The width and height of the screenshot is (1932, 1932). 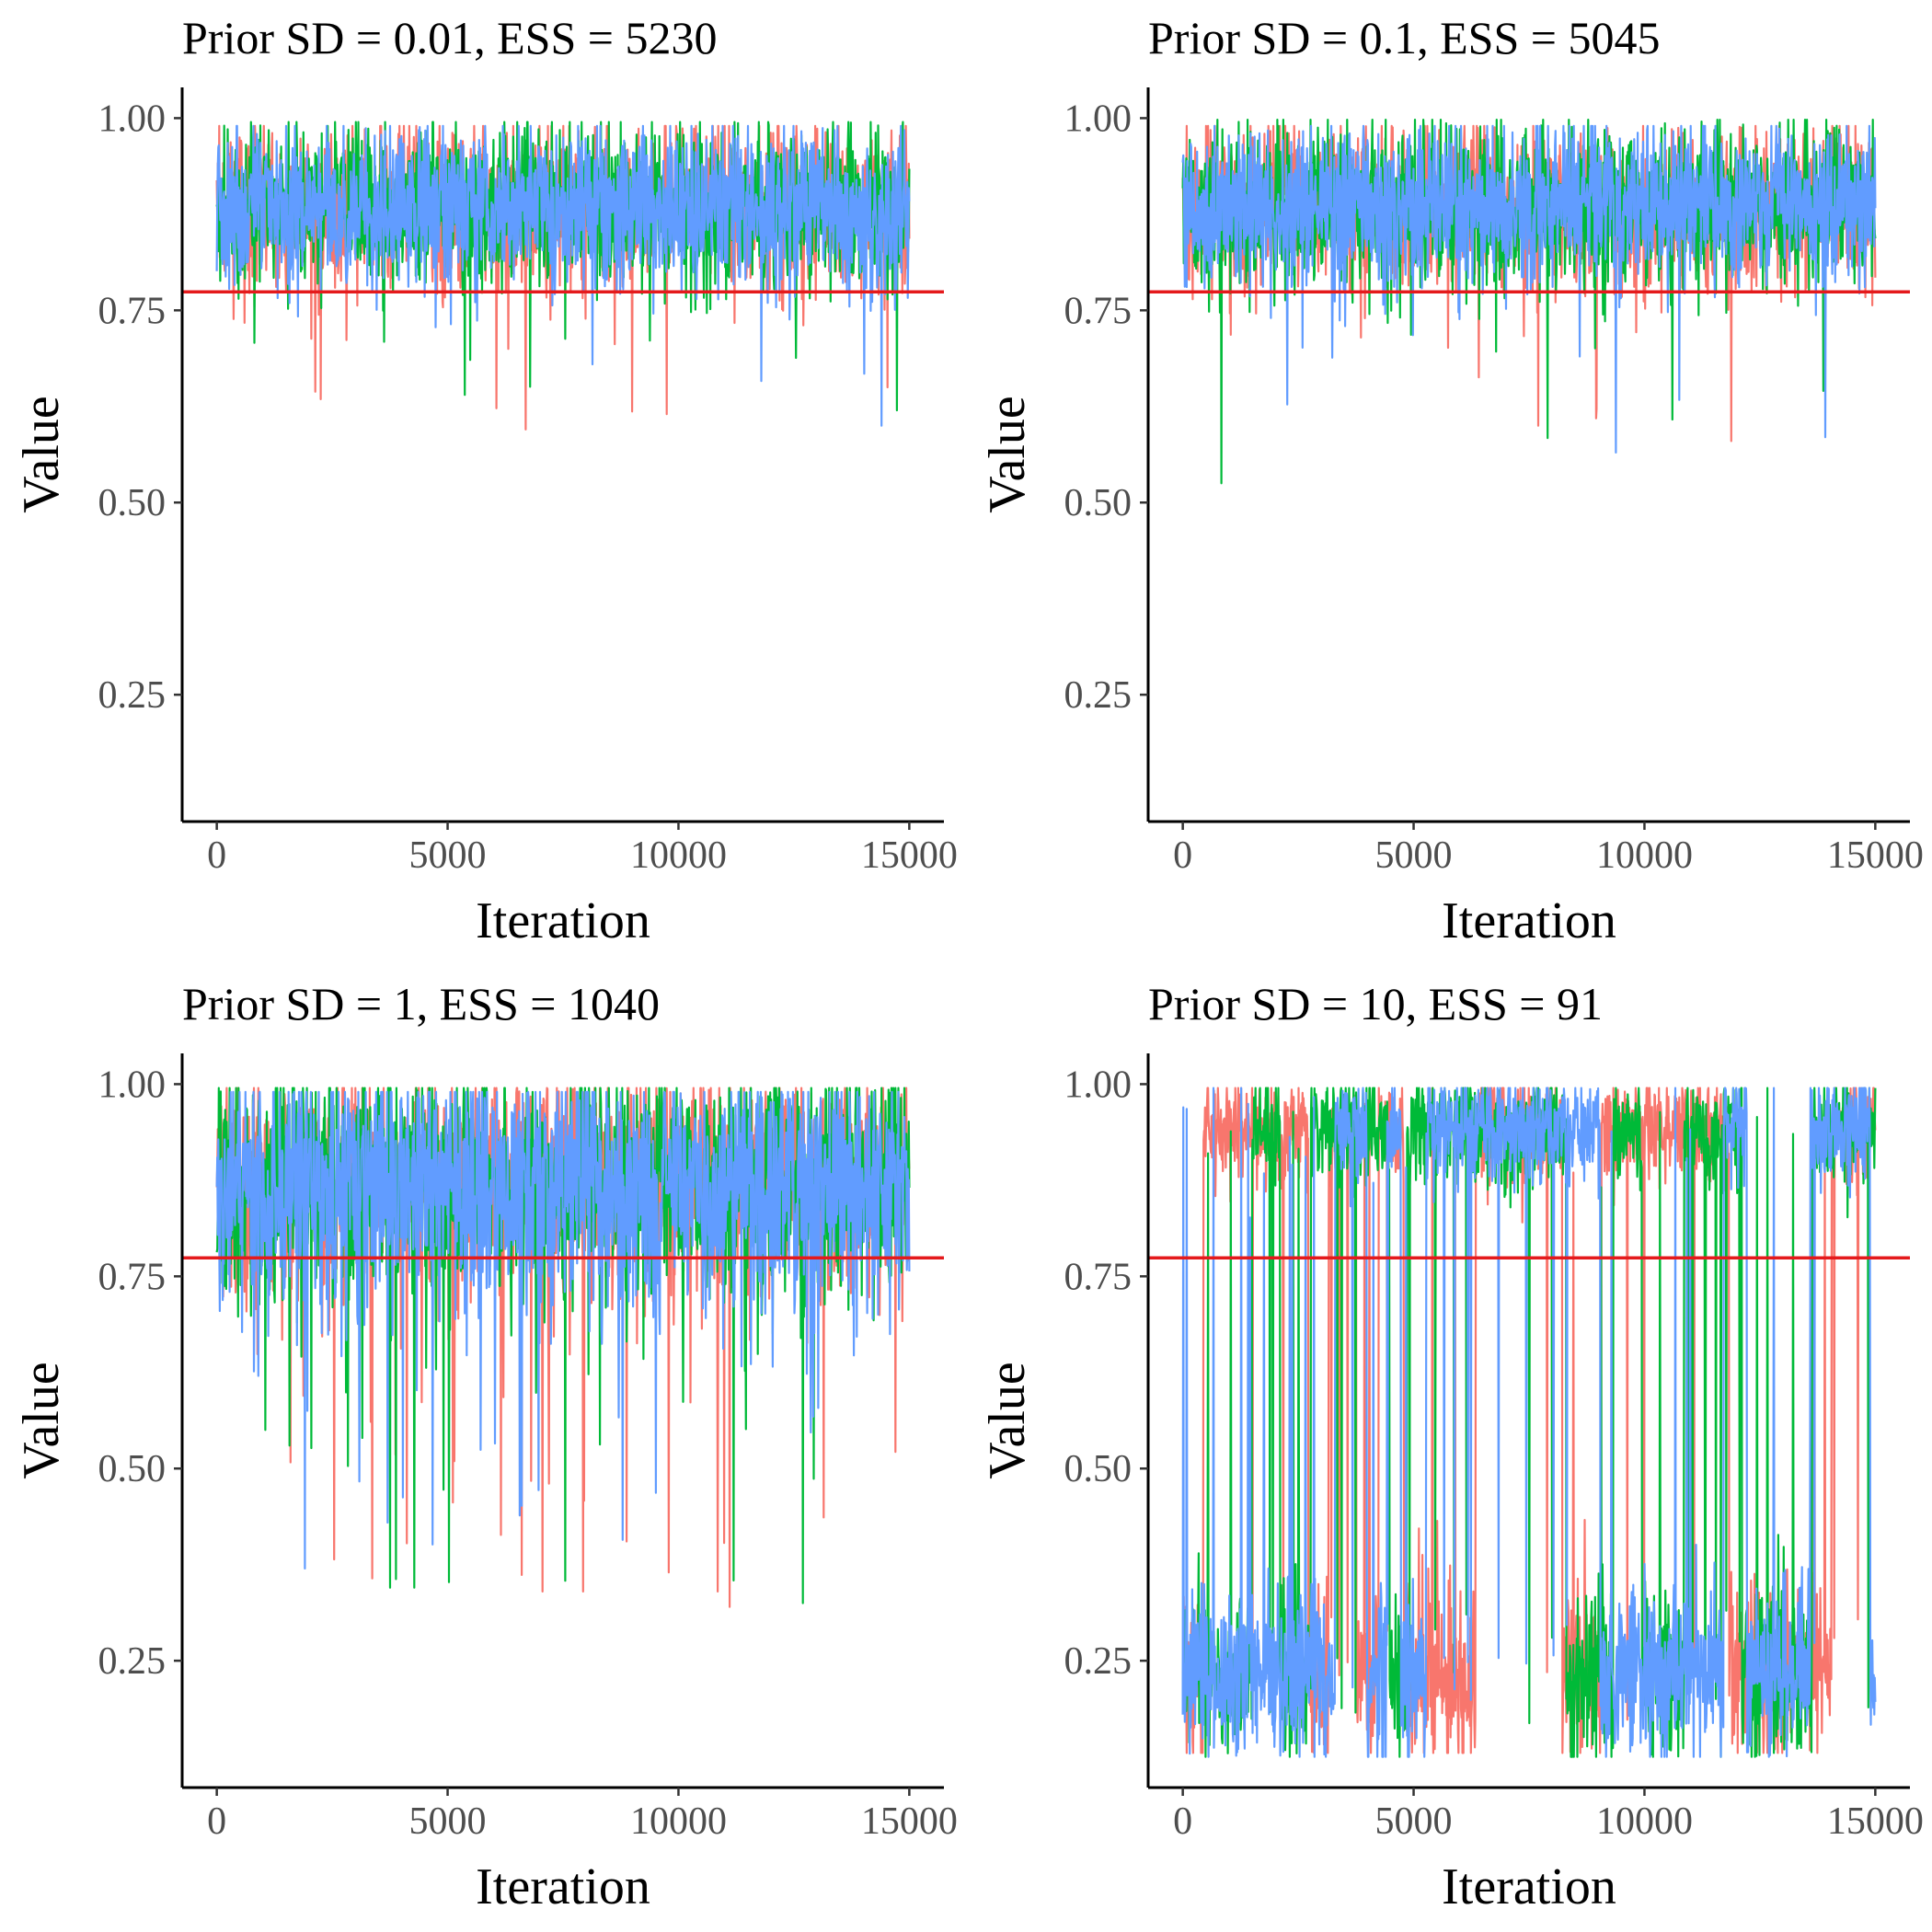 What do you see at coordinates (1404, 37) in the screenshot?
I see `panel-title: Prior SD = 0.1, ESS = 5045` at bounding box center [1404, 37].